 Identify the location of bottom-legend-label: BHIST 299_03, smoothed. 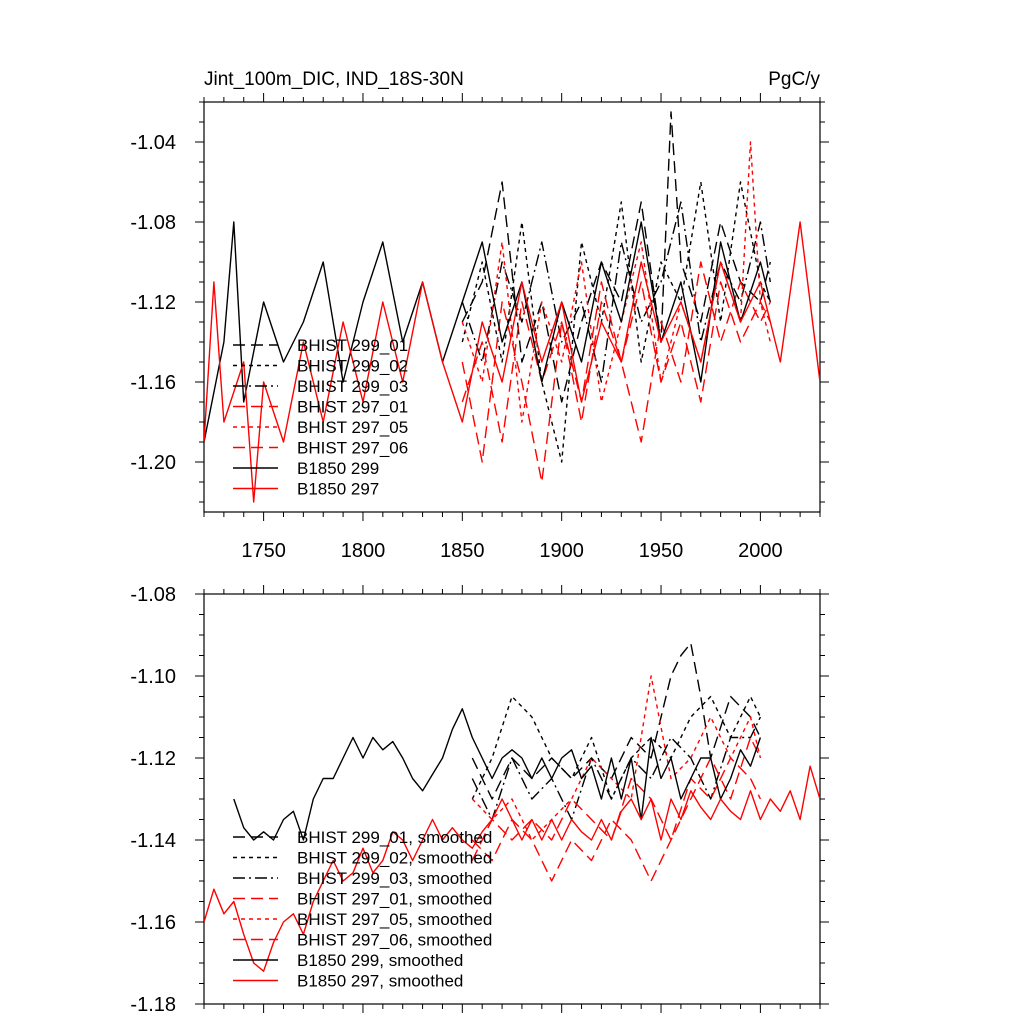
(394, 878).